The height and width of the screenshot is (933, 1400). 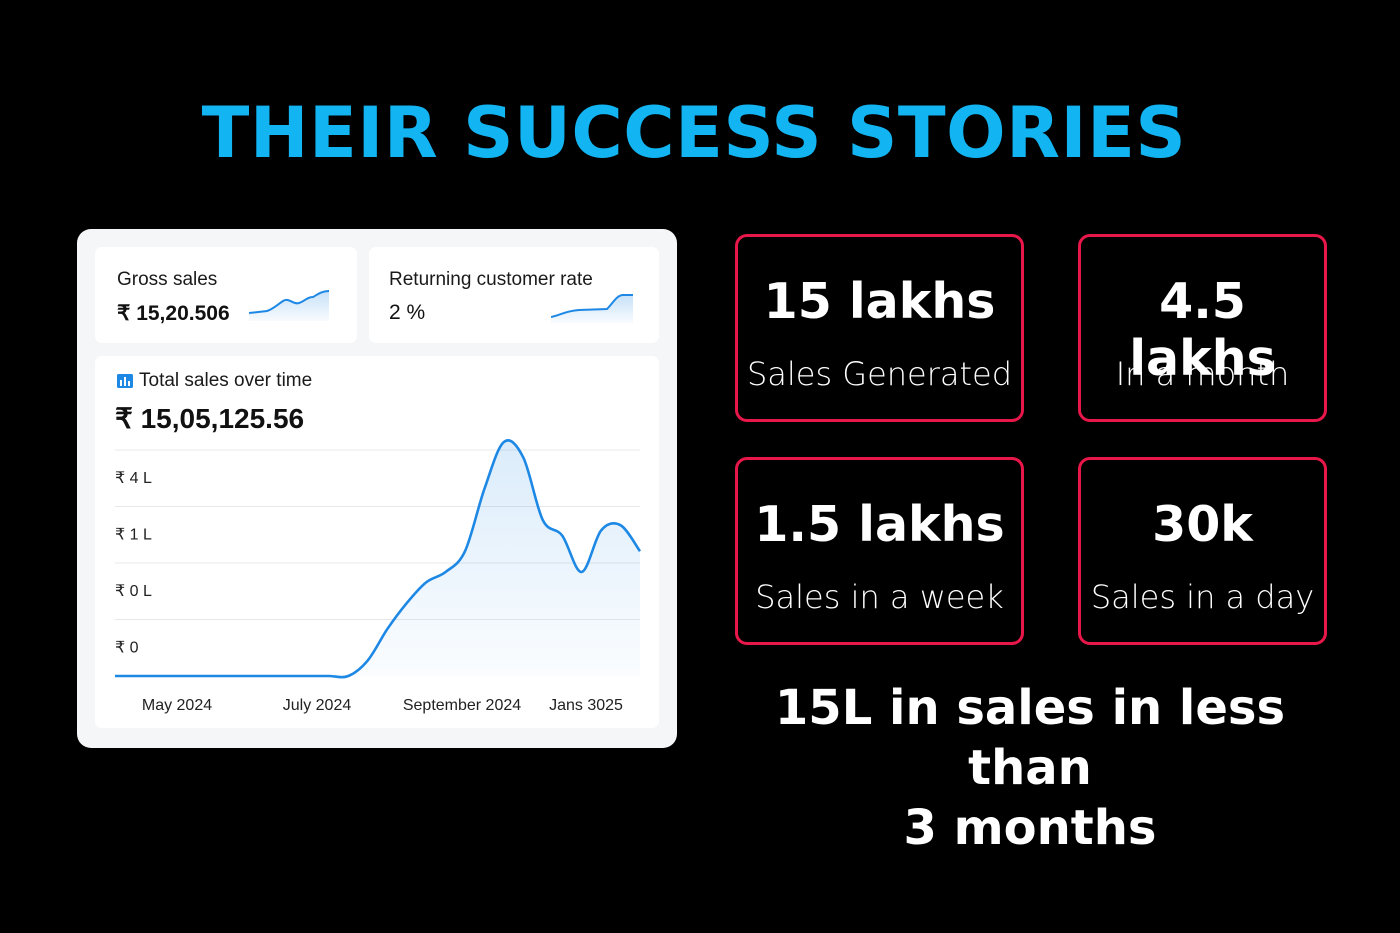 I want to click on stat-card-sales-generated: 15 lakhs Sales Generated, so click(x=879, y=328).